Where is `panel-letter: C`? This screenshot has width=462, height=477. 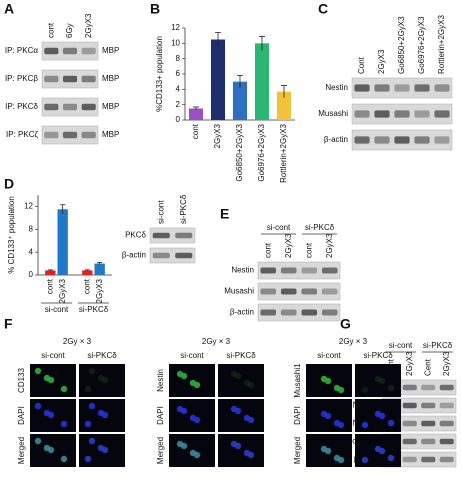
panel-letter: C is located at coordinates (323, 9).